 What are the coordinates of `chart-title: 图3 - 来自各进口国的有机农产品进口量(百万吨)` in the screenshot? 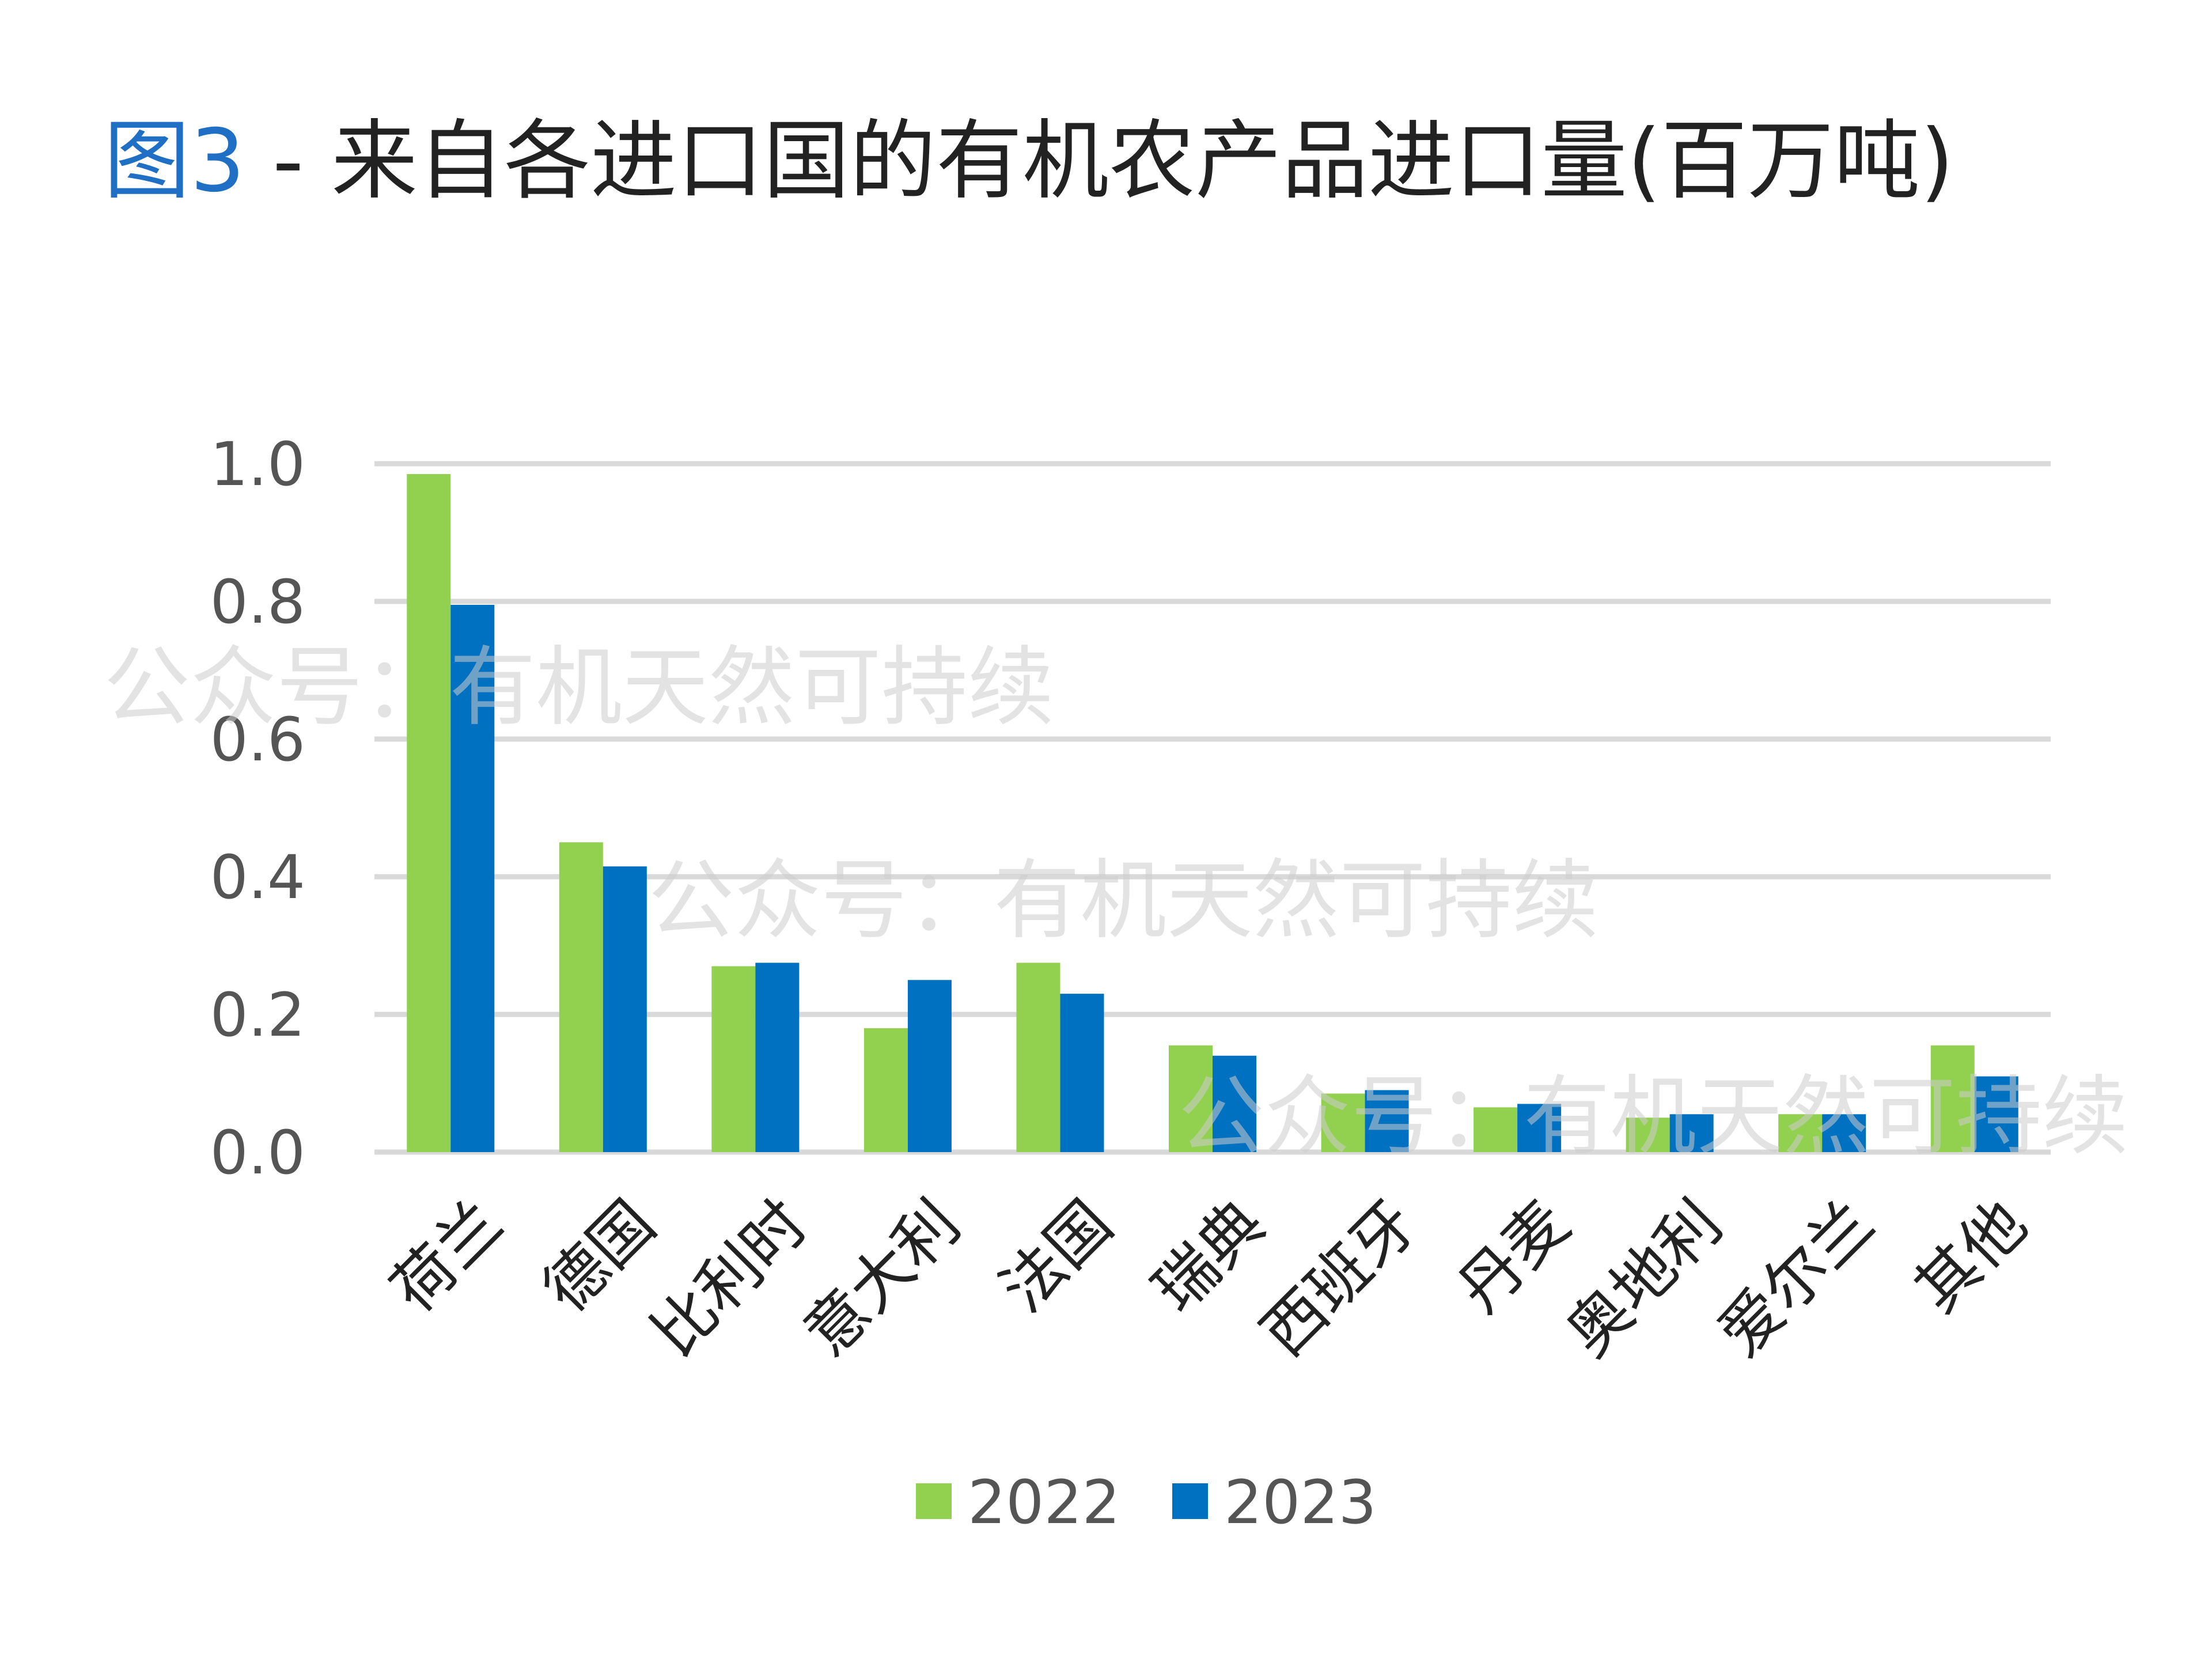 It's located at (1029, 161).